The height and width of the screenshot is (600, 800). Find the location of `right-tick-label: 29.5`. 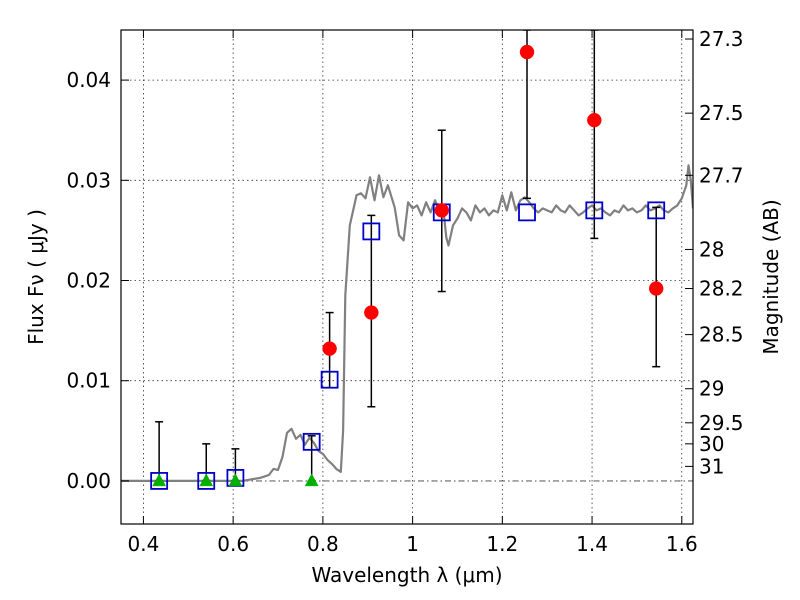

right-tick-label: 29.5 is located at coordinates (721, 423).